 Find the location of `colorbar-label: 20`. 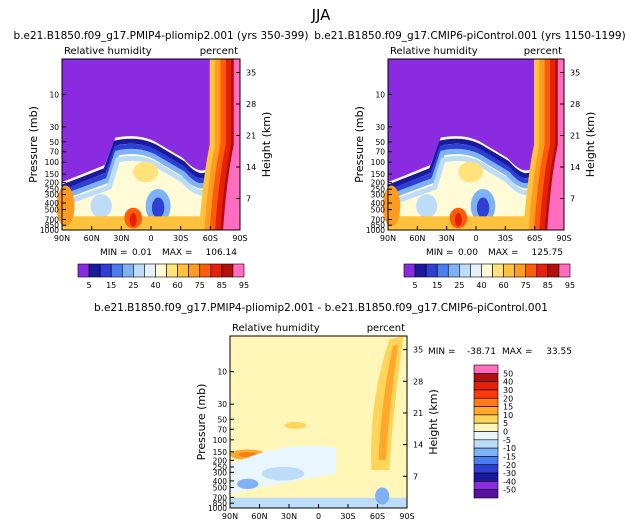

colorbar-label: 20 is located at coordinates (508, 398).